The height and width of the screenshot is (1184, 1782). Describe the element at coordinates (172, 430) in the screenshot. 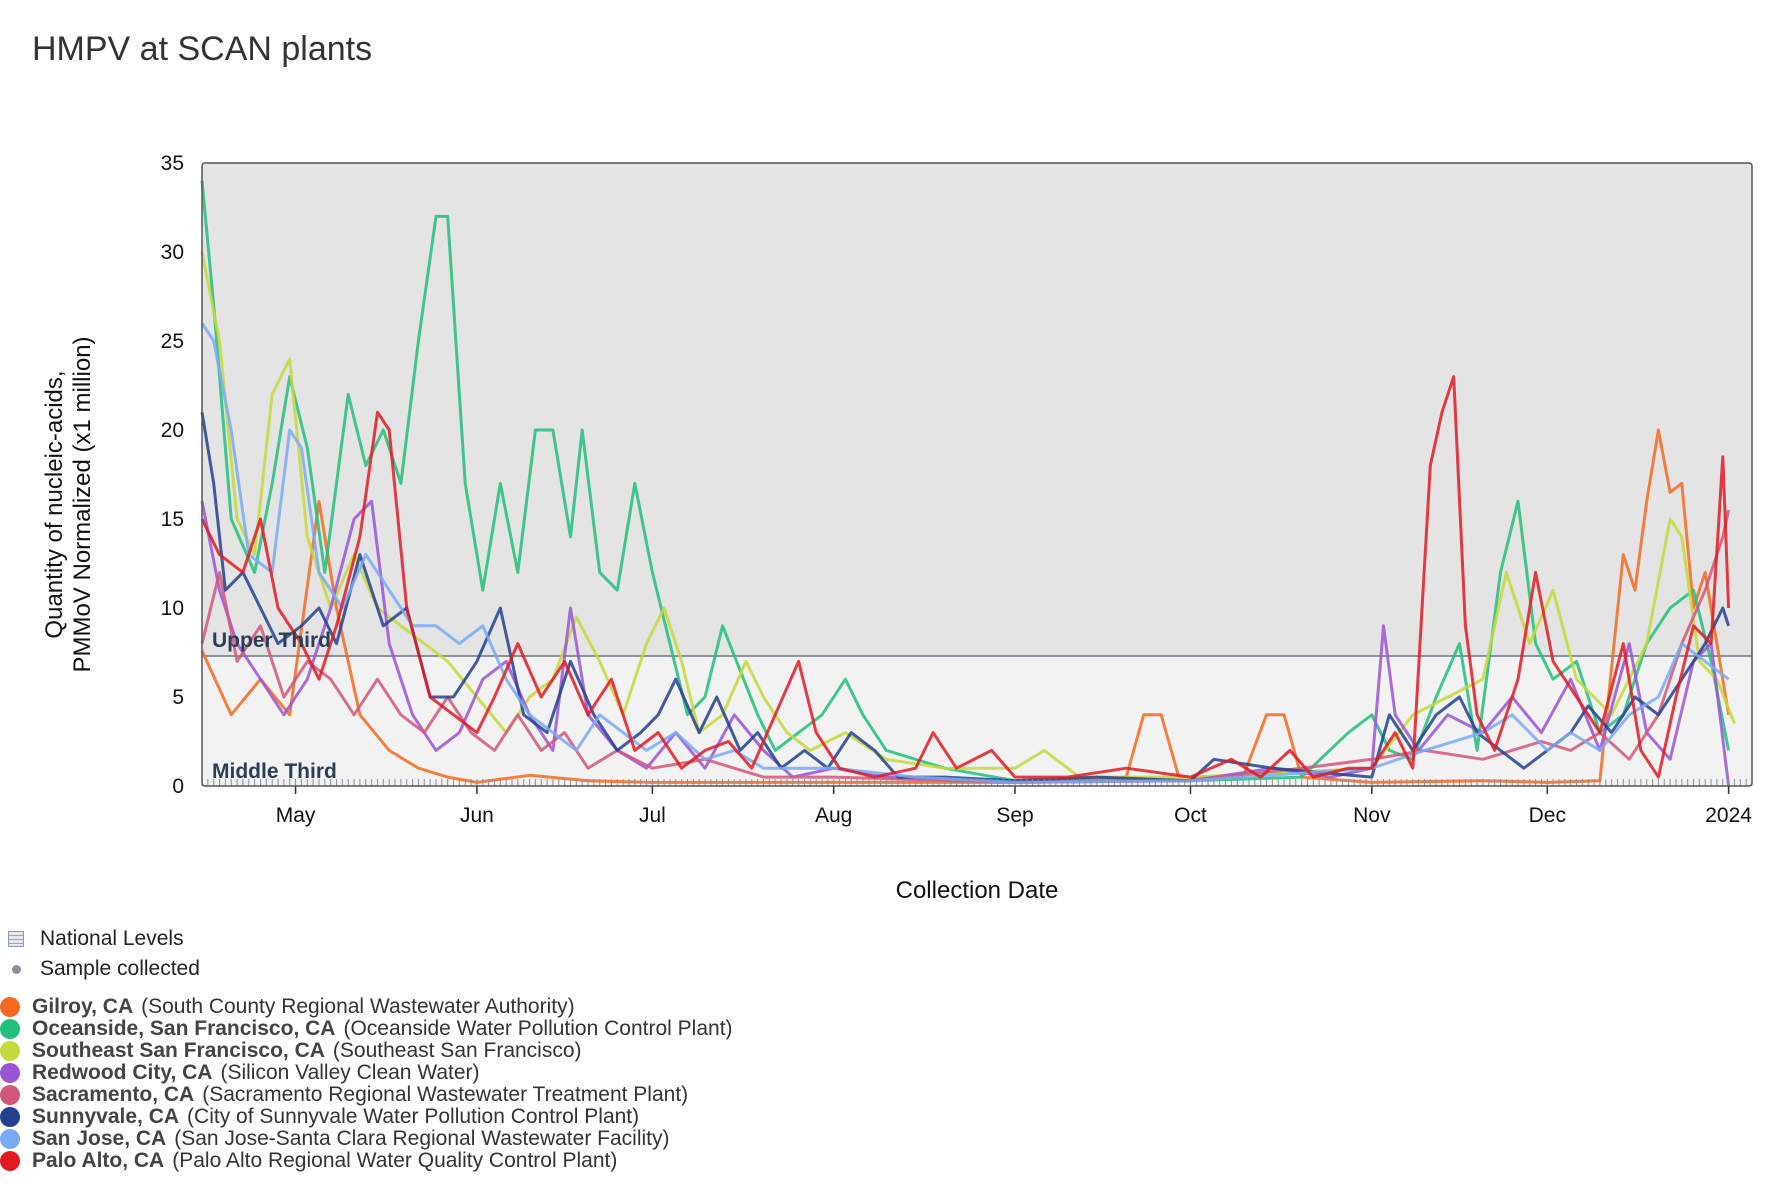

I see `y-tick-label: 20` at that location.